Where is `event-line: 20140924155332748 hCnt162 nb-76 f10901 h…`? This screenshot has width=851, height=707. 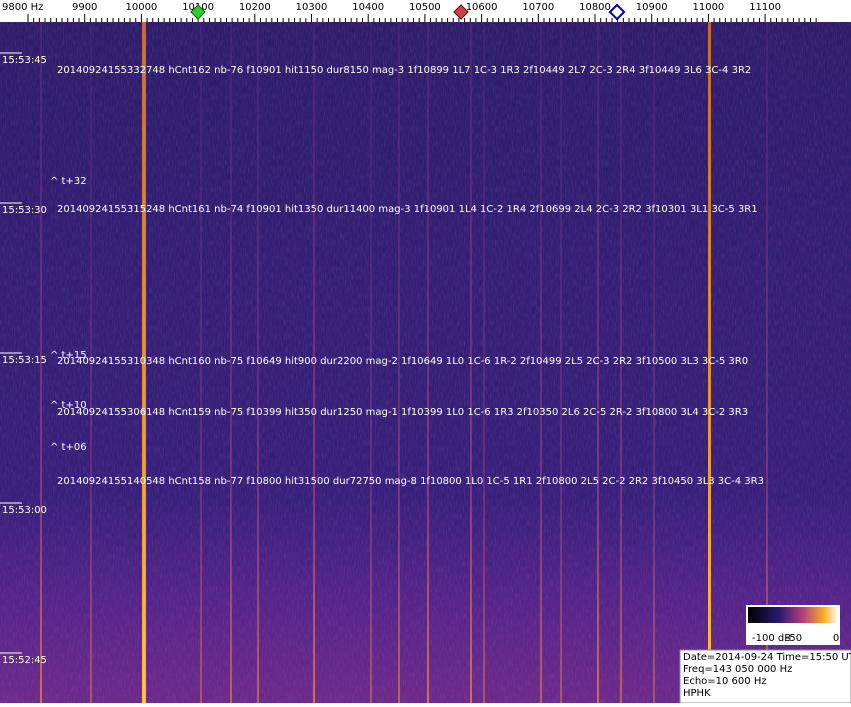
event-line: 20140924155332748 hCnt162 nb-76 f10901 h… is located at coordinates (404, 70).